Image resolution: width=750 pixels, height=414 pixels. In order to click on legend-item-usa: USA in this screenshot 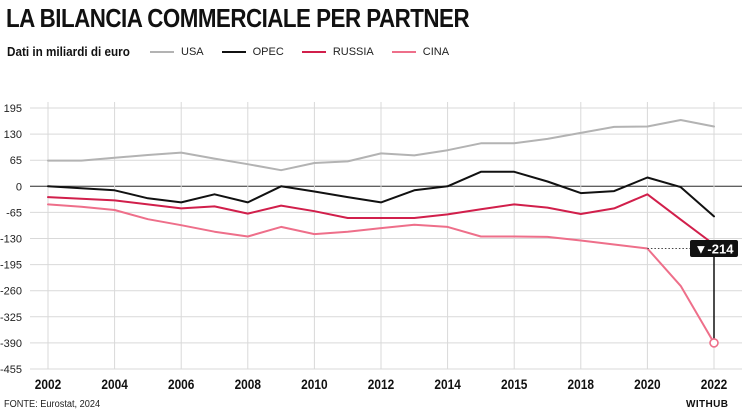, I will do `click(177, 52)`.